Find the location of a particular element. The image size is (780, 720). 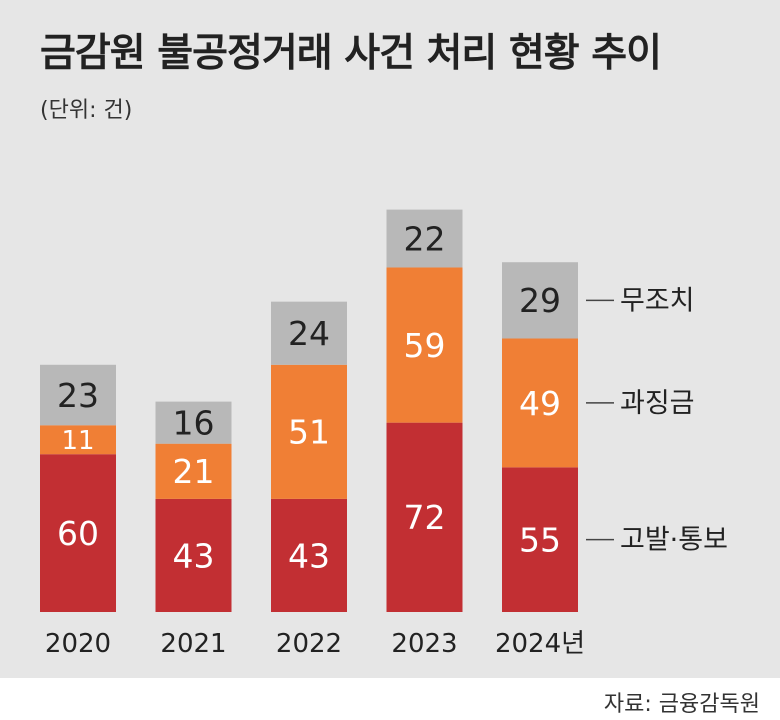

data-label: 23 is located at coordinates (78, 395).